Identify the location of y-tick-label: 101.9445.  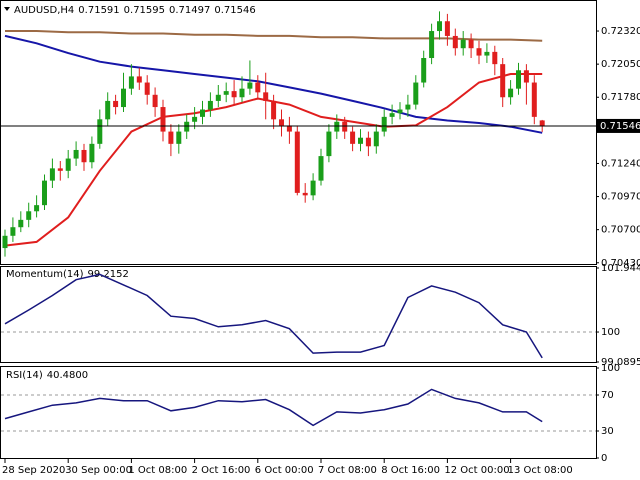
(620, 268).